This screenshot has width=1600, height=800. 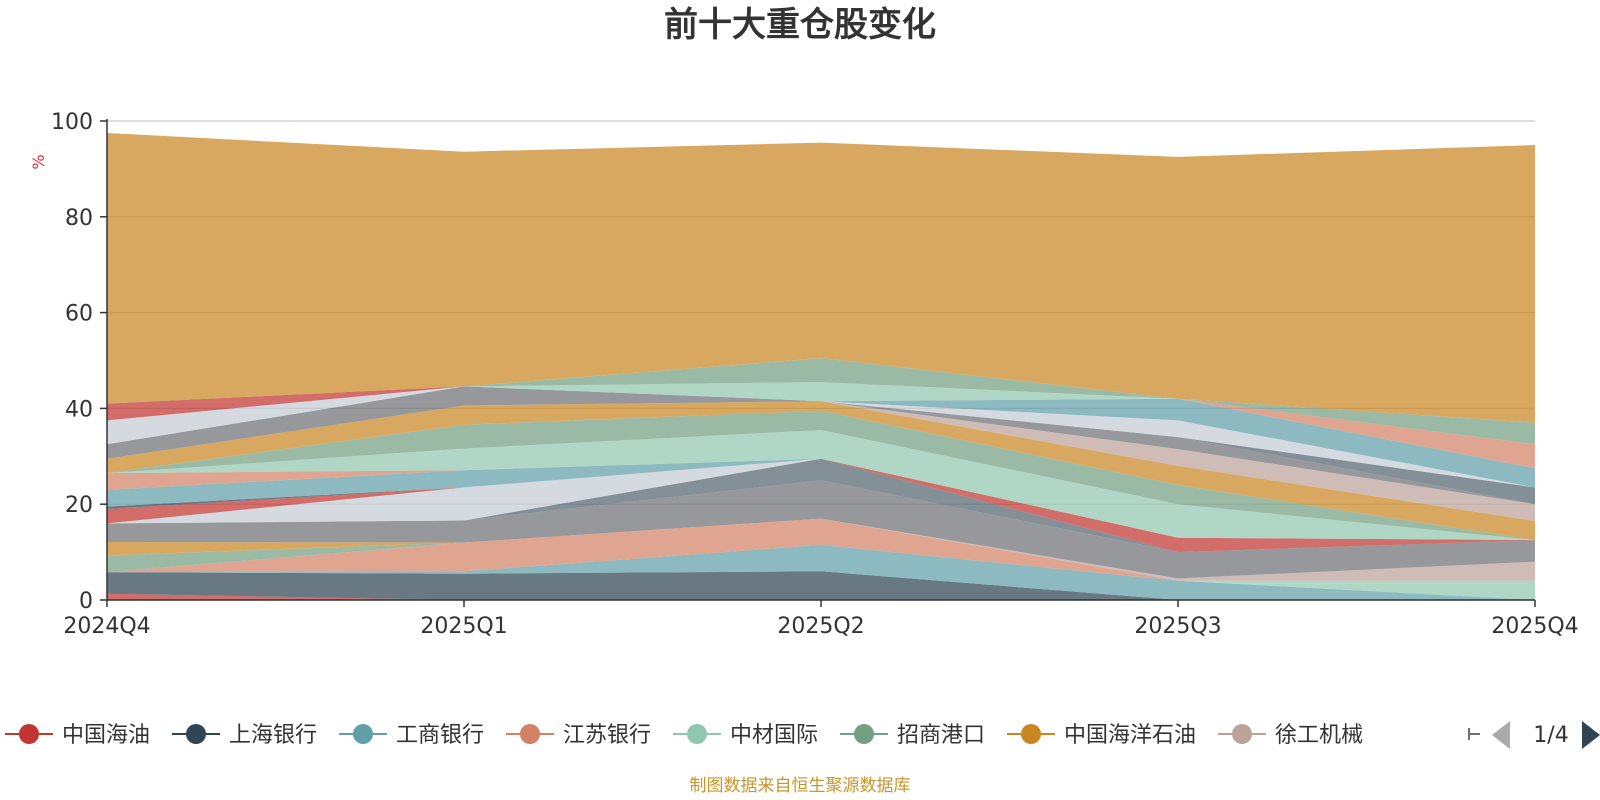 I want to click on y-tick-label-3: 60, so click(x=79, y=314).